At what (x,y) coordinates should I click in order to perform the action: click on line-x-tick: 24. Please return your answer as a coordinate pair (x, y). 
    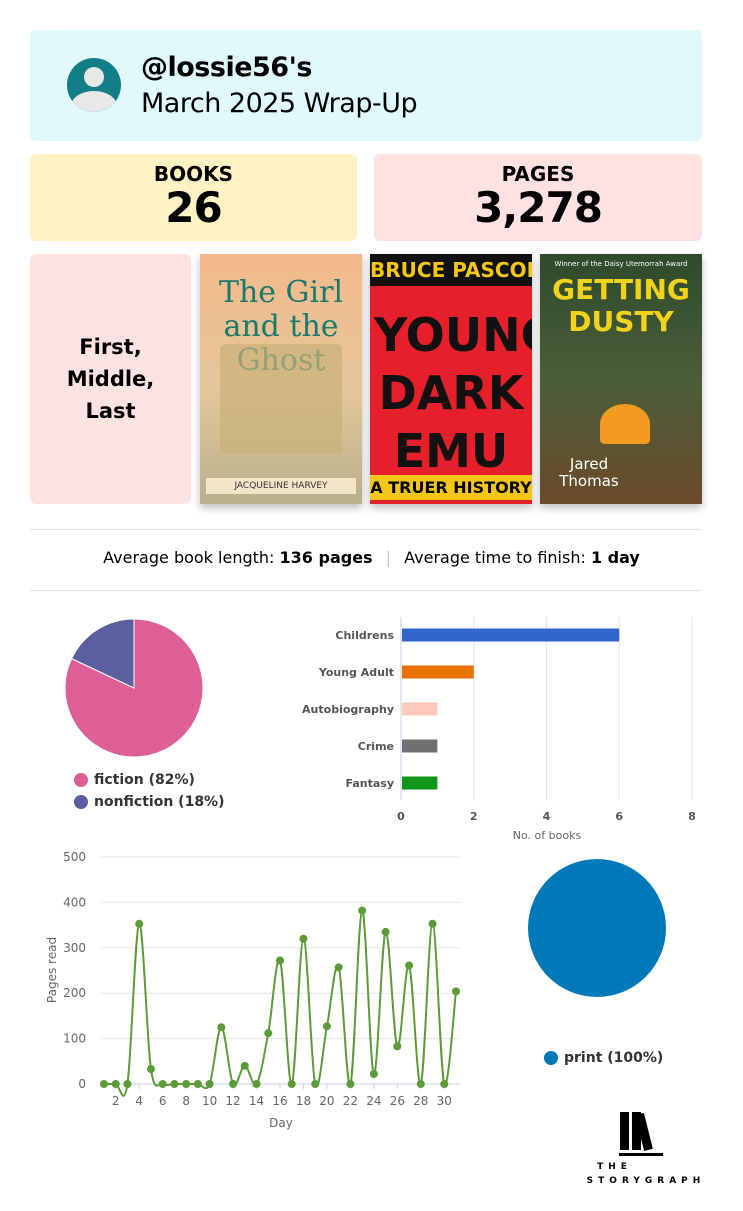
    Looking at the image, I should click on (373, 1101).